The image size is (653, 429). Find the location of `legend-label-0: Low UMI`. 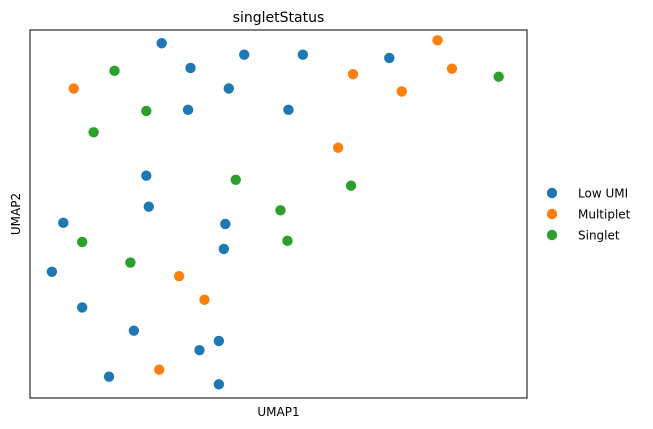

legend-label-0: Low UMI is located at coordinates (603, 194).